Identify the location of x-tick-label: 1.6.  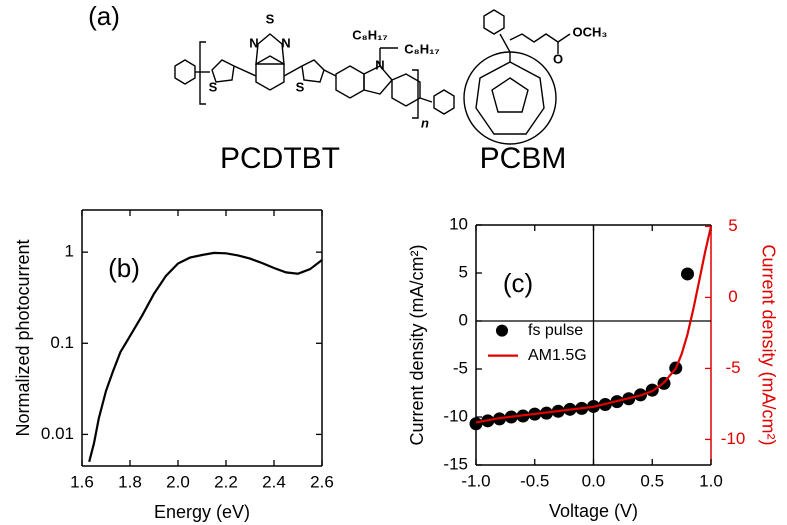
(82, 481).